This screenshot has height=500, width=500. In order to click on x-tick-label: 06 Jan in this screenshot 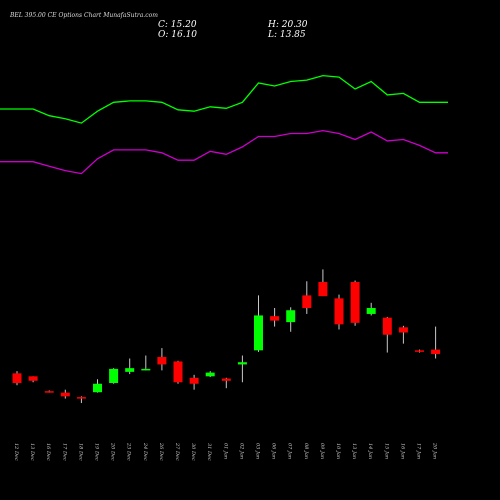, I will do `click(274, 451)`.